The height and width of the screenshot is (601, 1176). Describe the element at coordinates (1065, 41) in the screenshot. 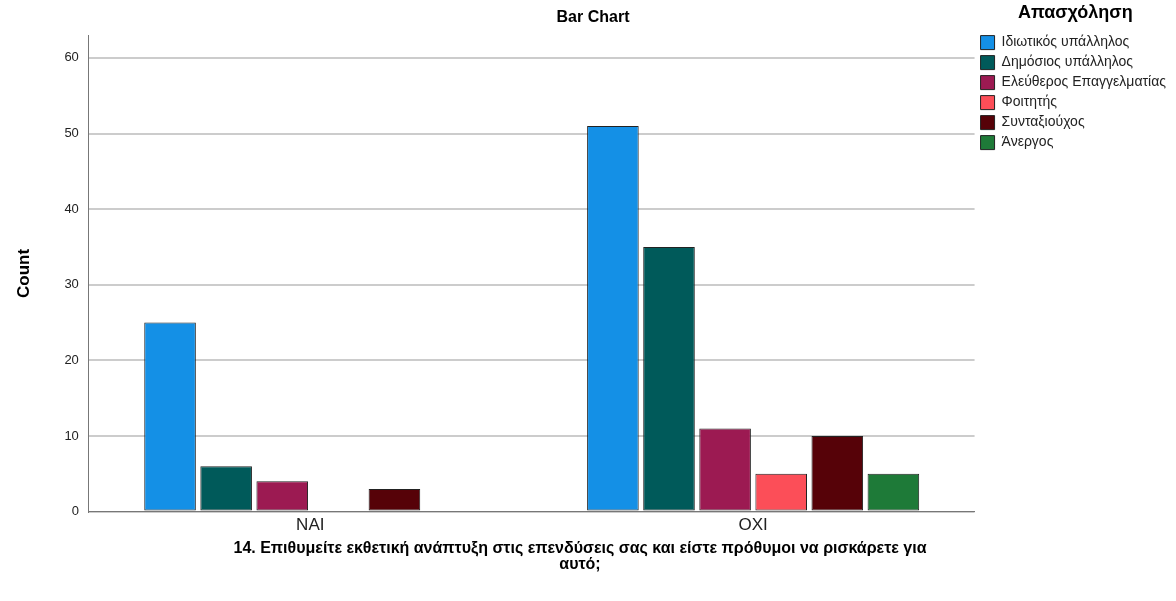

I see `legend-label: Ιδιωτικός υπάλληλος` at that location.